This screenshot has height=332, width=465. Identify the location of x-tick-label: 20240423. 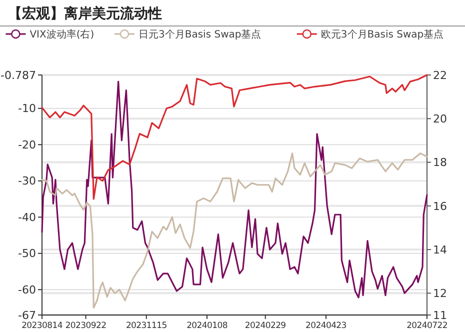
(326, 326).